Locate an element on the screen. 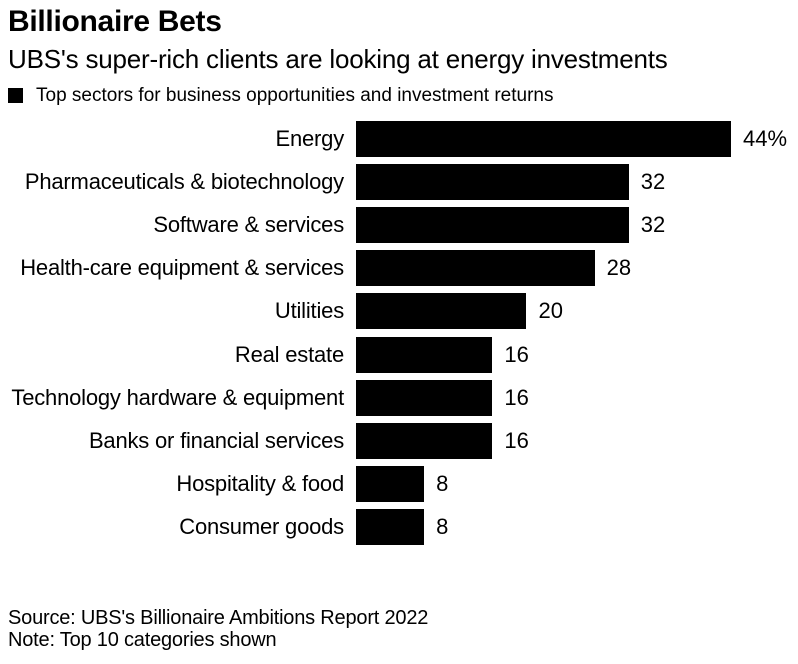  chart-row: Hospitality & food 8 is located at coordinates (399, 484).